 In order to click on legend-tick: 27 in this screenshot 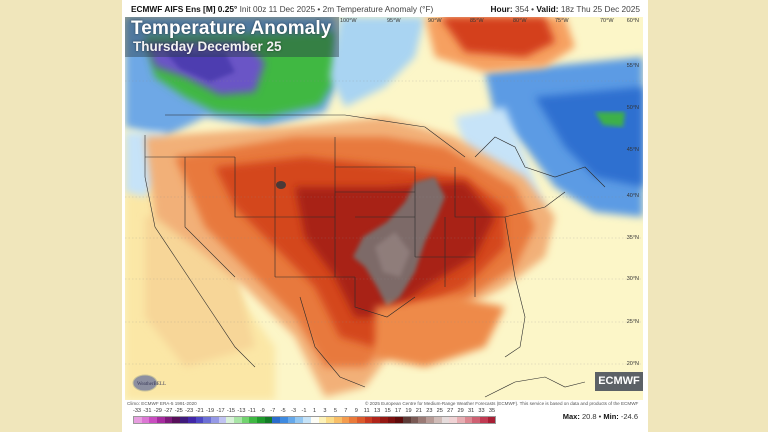, I will do `click(450, 411)`.